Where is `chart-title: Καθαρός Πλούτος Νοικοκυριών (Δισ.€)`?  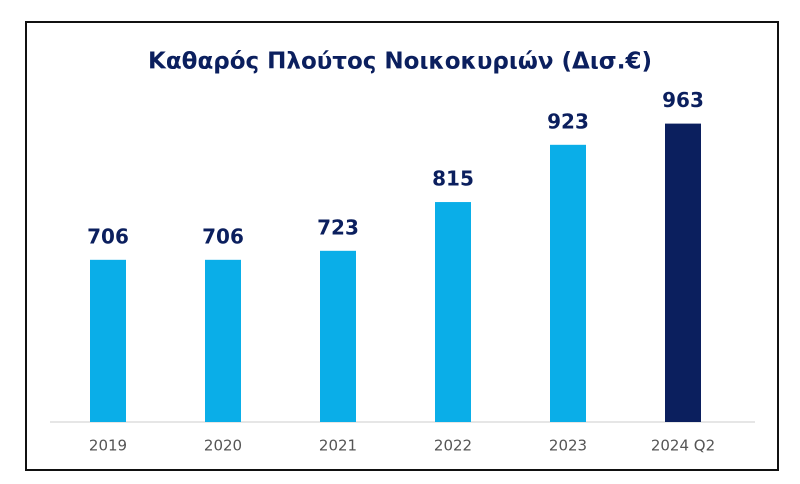 chart-title: Καθαρός Πλούτος Νοικοκυριών (Δισ.€) is located at coordinates (400, 62).